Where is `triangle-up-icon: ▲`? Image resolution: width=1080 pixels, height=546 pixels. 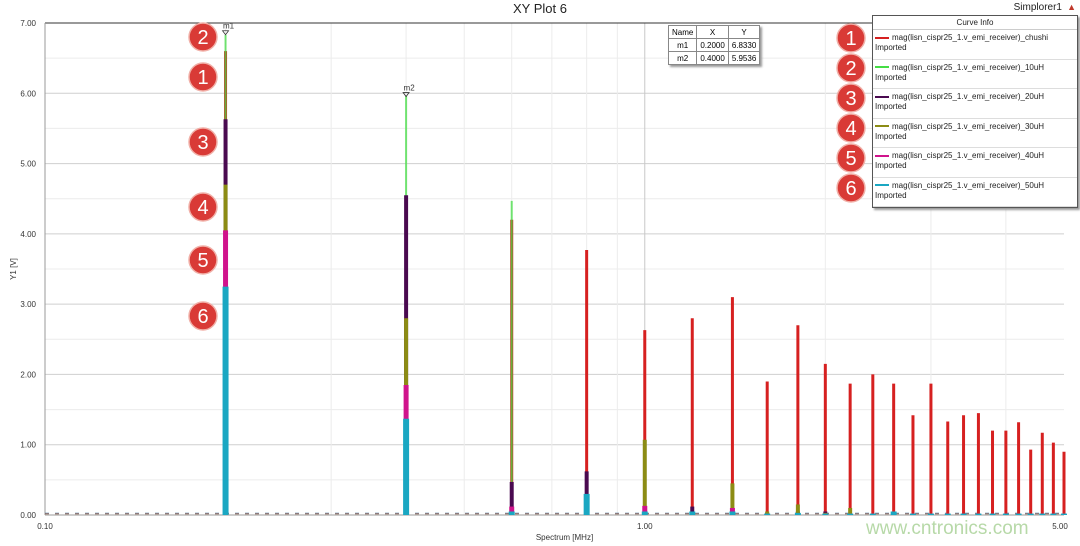
triangle-up-icon: ▲ is located at coordinates (1071, 7).